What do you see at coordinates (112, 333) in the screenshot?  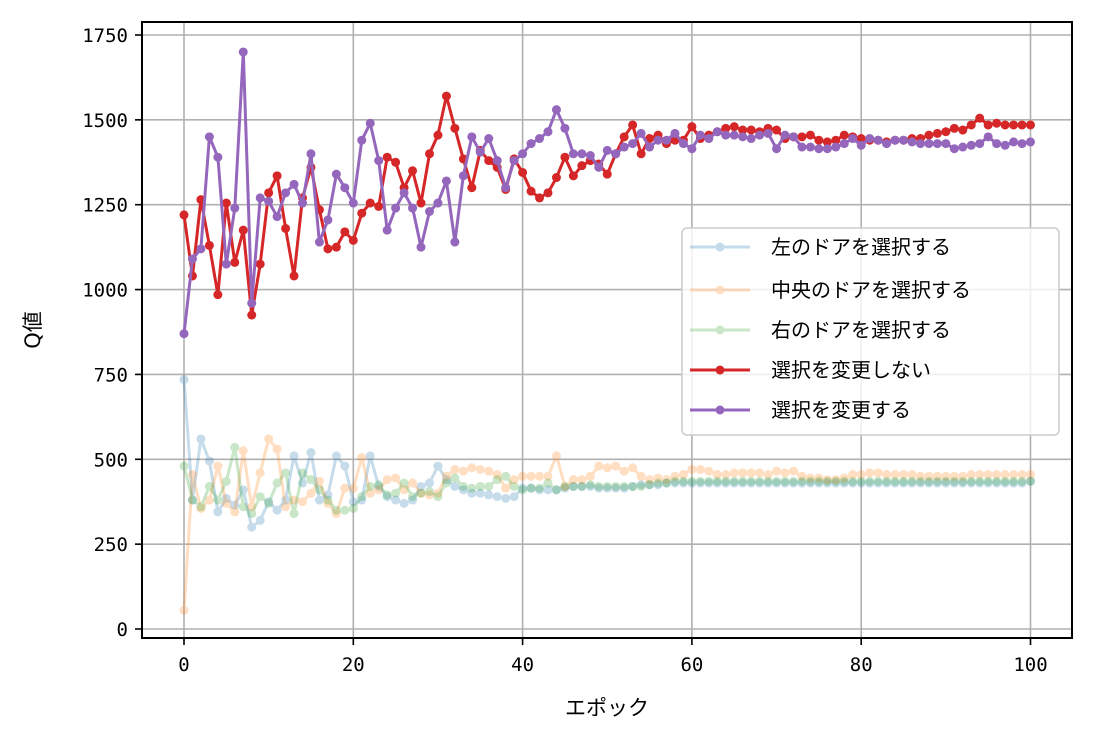 I see `y-axis: 0 250 500 750 1000 1250 1500 1750` at bounding box center [112, 333].